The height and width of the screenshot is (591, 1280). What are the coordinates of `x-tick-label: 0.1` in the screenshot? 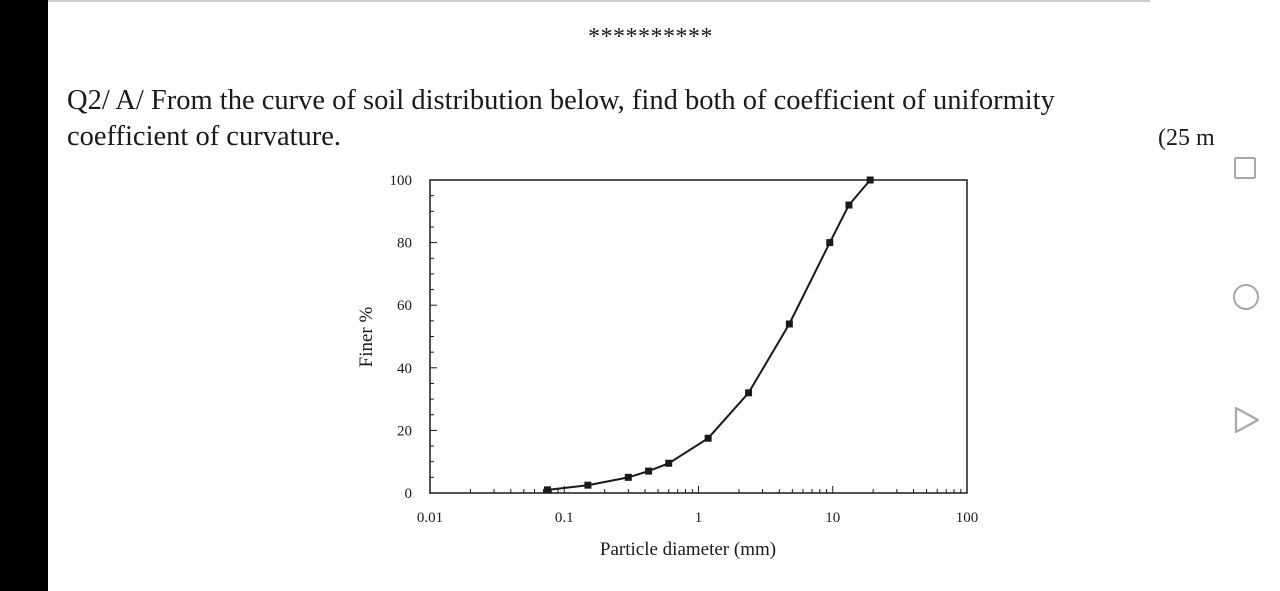 It's located at (564, 518).